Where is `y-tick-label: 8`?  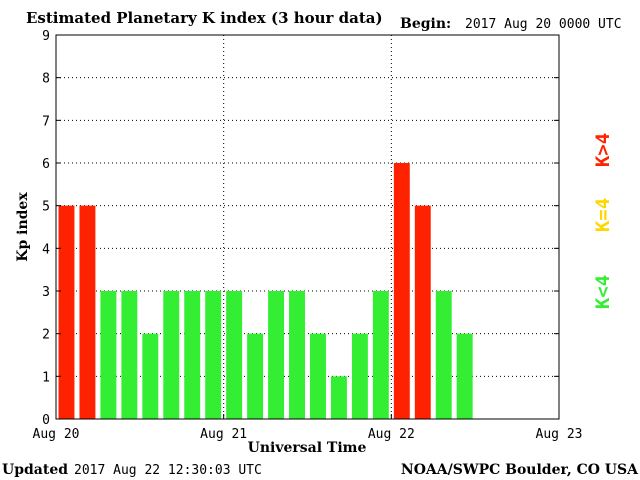 y-tick-label: 8 is located at coordinates (46, 79).